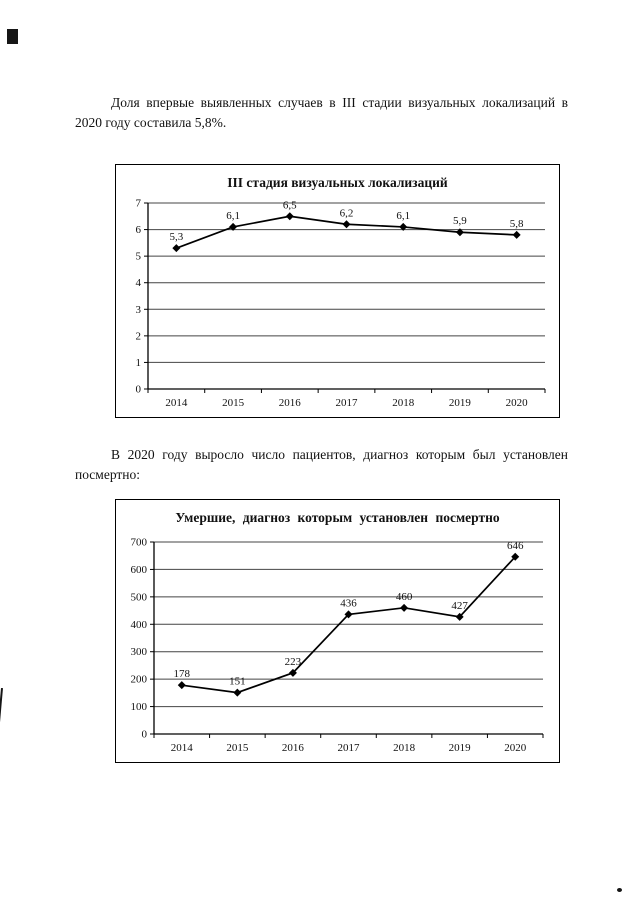 This screenshot has width=640, height=904. I want to click on y-tick-label: 300, so click(139, 652).